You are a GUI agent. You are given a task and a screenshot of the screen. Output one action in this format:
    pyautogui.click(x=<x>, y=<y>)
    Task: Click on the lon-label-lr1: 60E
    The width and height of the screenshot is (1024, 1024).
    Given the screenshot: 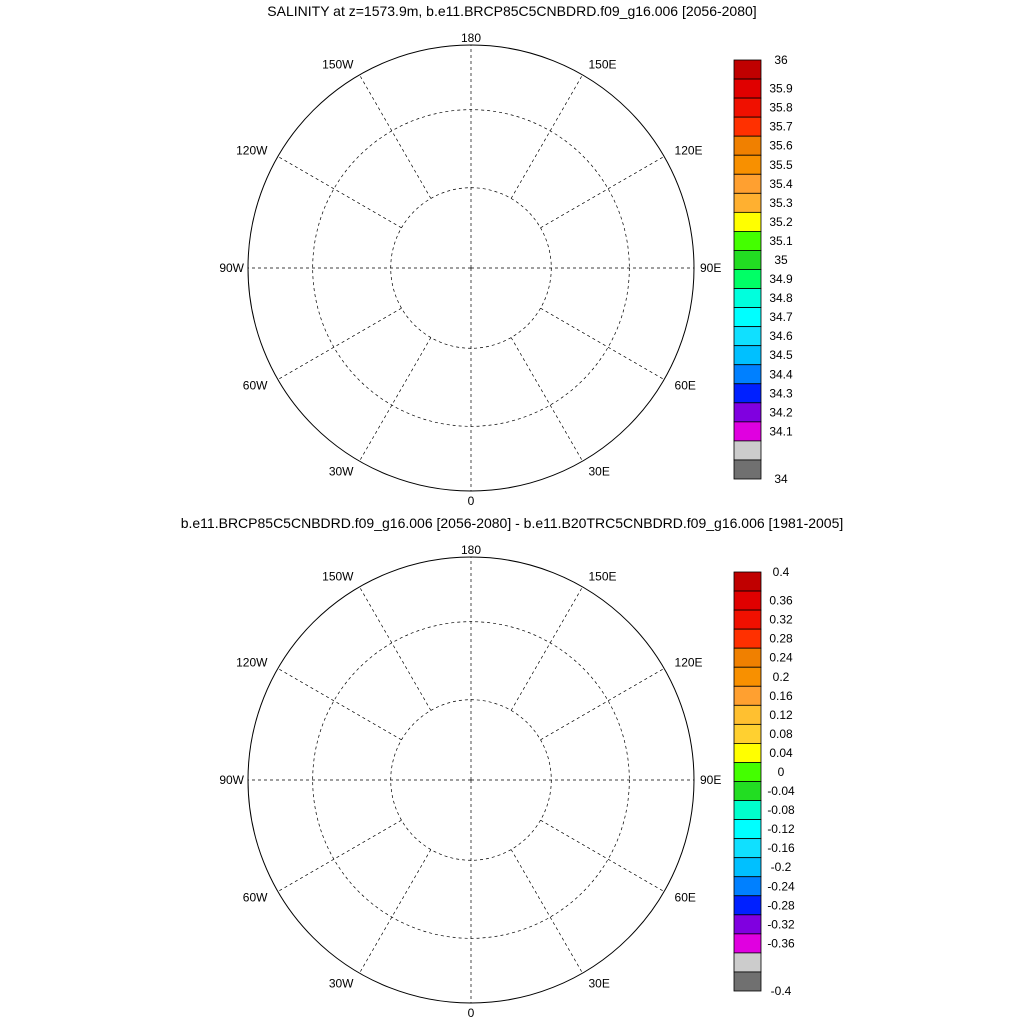 What is the action you would take?
    pyautogui.click(x=685, y=898)
    